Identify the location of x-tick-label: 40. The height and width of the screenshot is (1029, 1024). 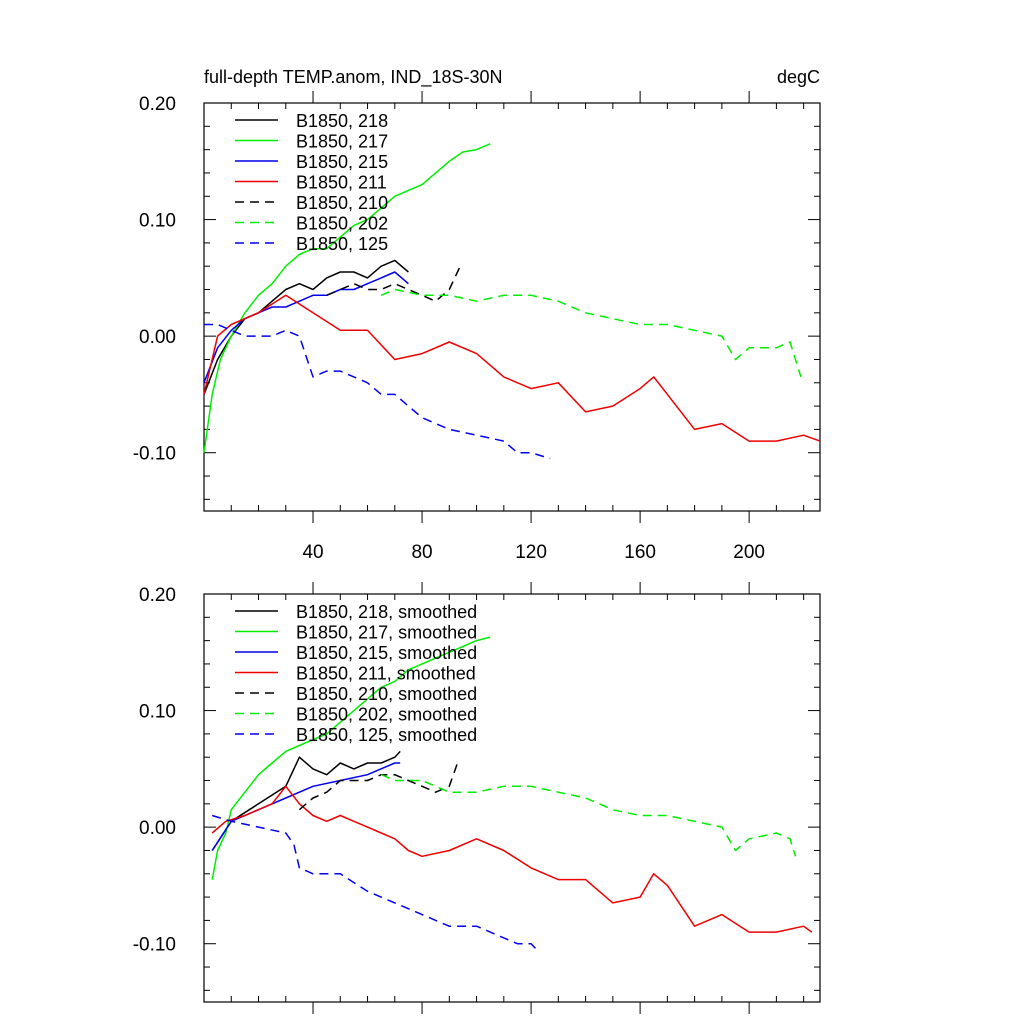
(312, 552).